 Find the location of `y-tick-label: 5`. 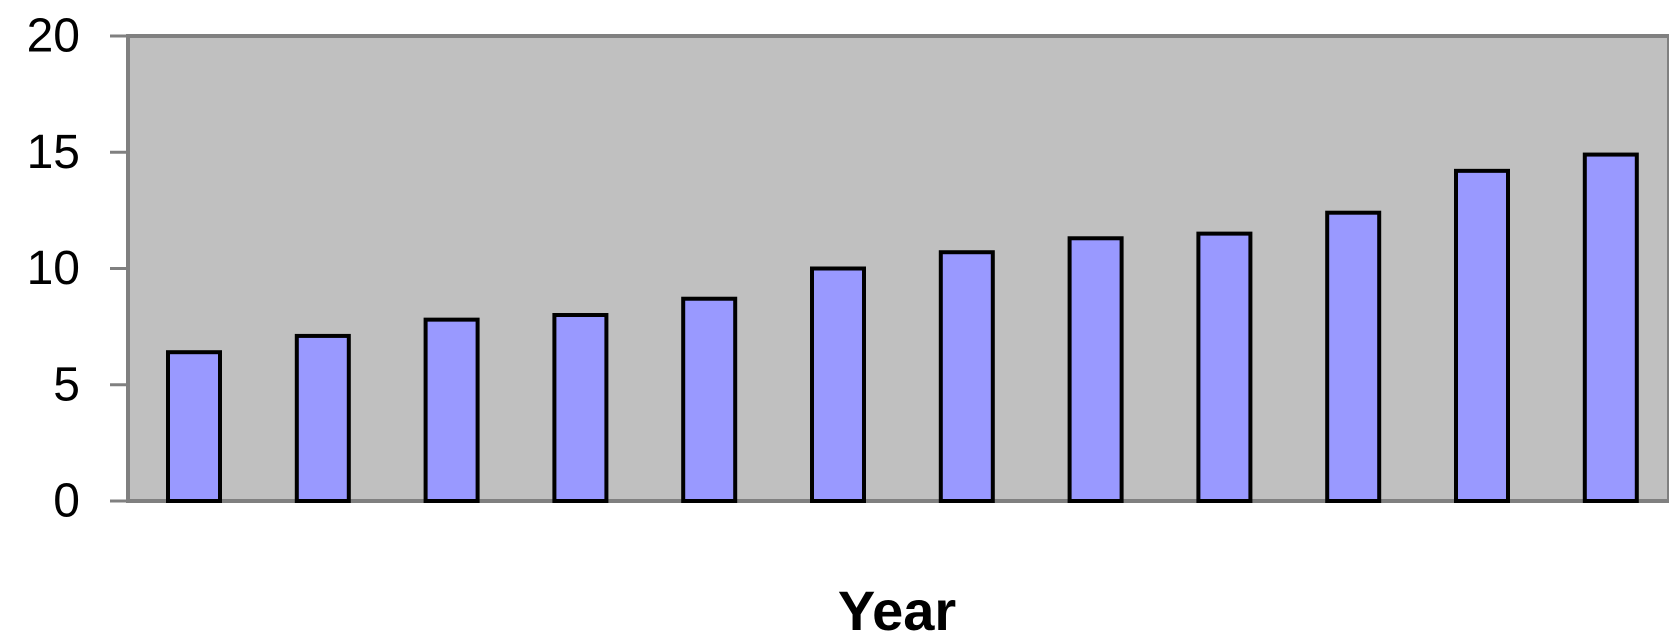

y-tick-label: 5 is located at coordinates (66, 384).